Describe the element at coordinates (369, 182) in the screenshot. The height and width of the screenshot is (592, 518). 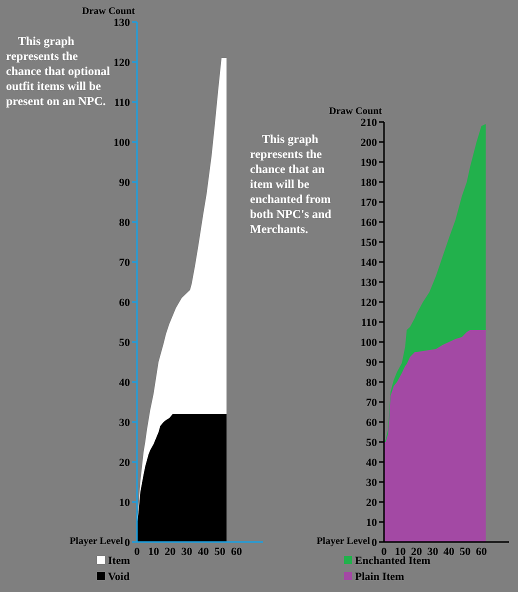
I see `y-tick-label: 180` at that location.